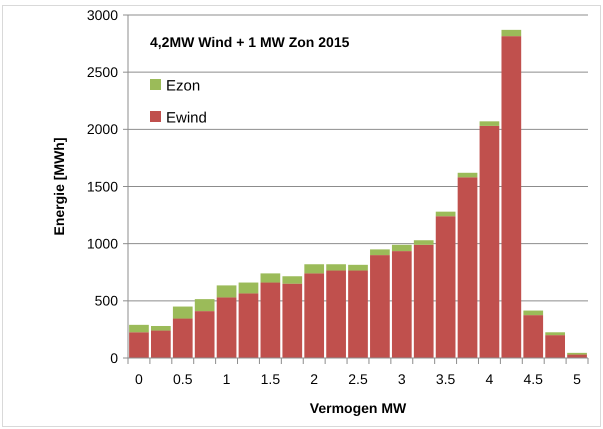 The height and width of the screenshot is (429, 603). I want to click on y-axis-title: Energie [MWh], so click(59, 187).